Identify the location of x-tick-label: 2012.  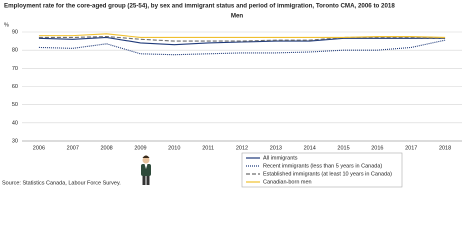
(242, 148).